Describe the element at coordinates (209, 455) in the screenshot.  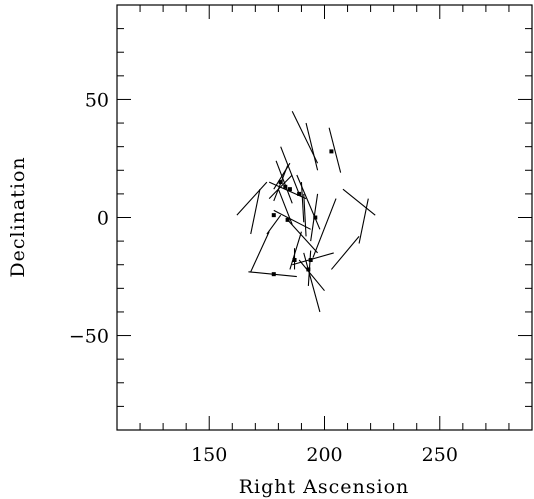
I see `x-tick-label: 150` at that location.